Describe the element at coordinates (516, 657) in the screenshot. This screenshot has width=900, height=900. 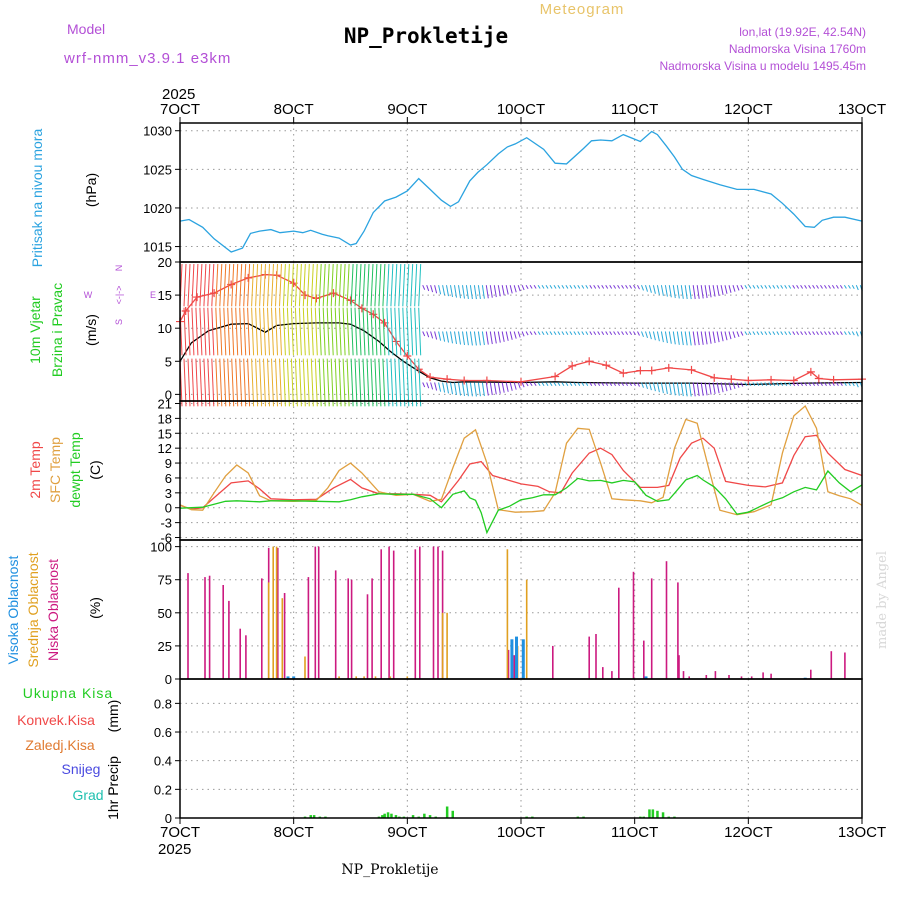
I see `bar-visoka-oblacnost` at that location.